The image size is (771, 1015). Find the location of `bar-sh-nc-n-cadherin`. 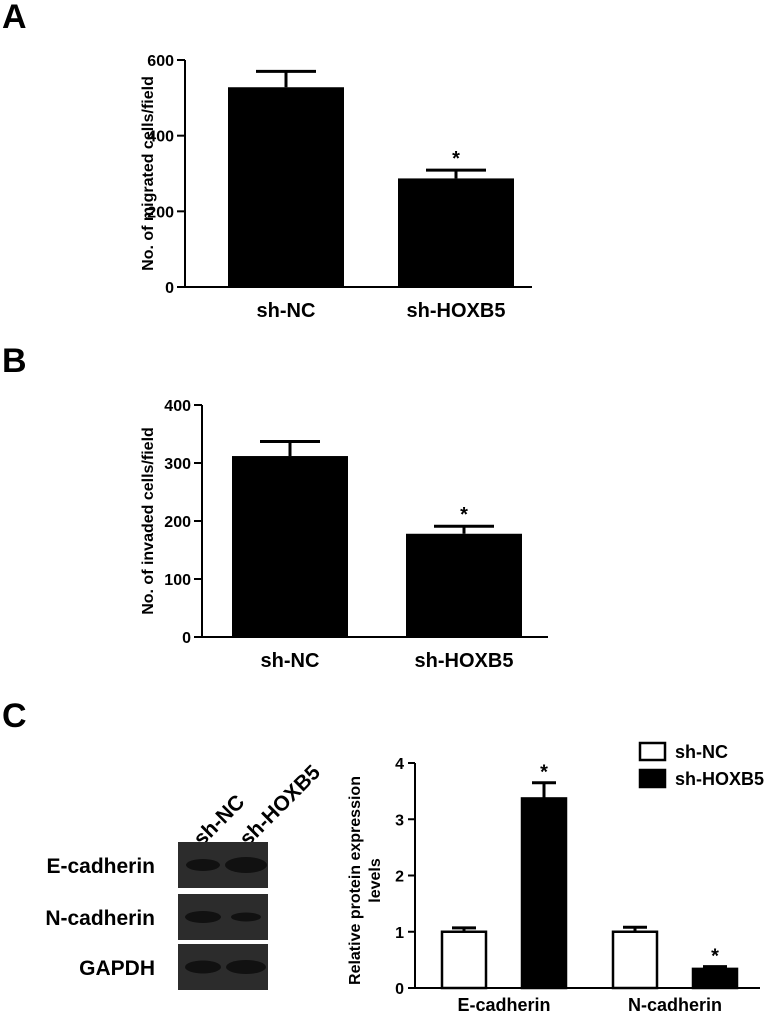

bar-sh-nc-n-cadherin is located at coordinates (635, 960).